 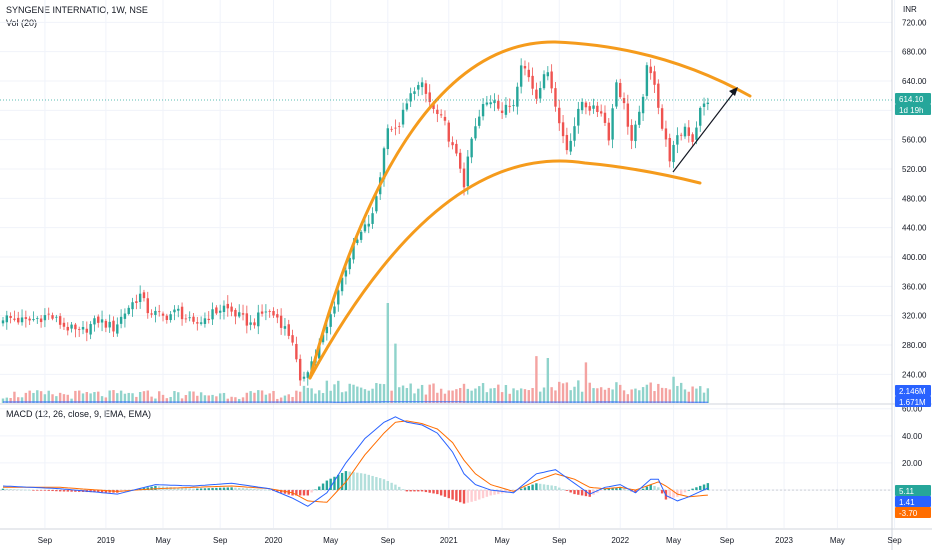 I want to click on price-axis-label: 240.00, so click(x=914, y=374).